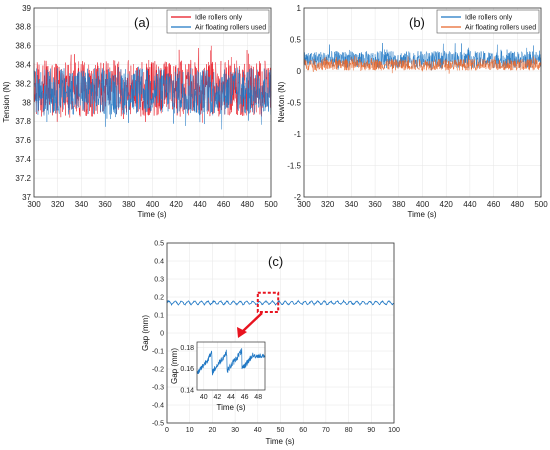  I want to click on x-tick-label: 30, so click(235, 430).